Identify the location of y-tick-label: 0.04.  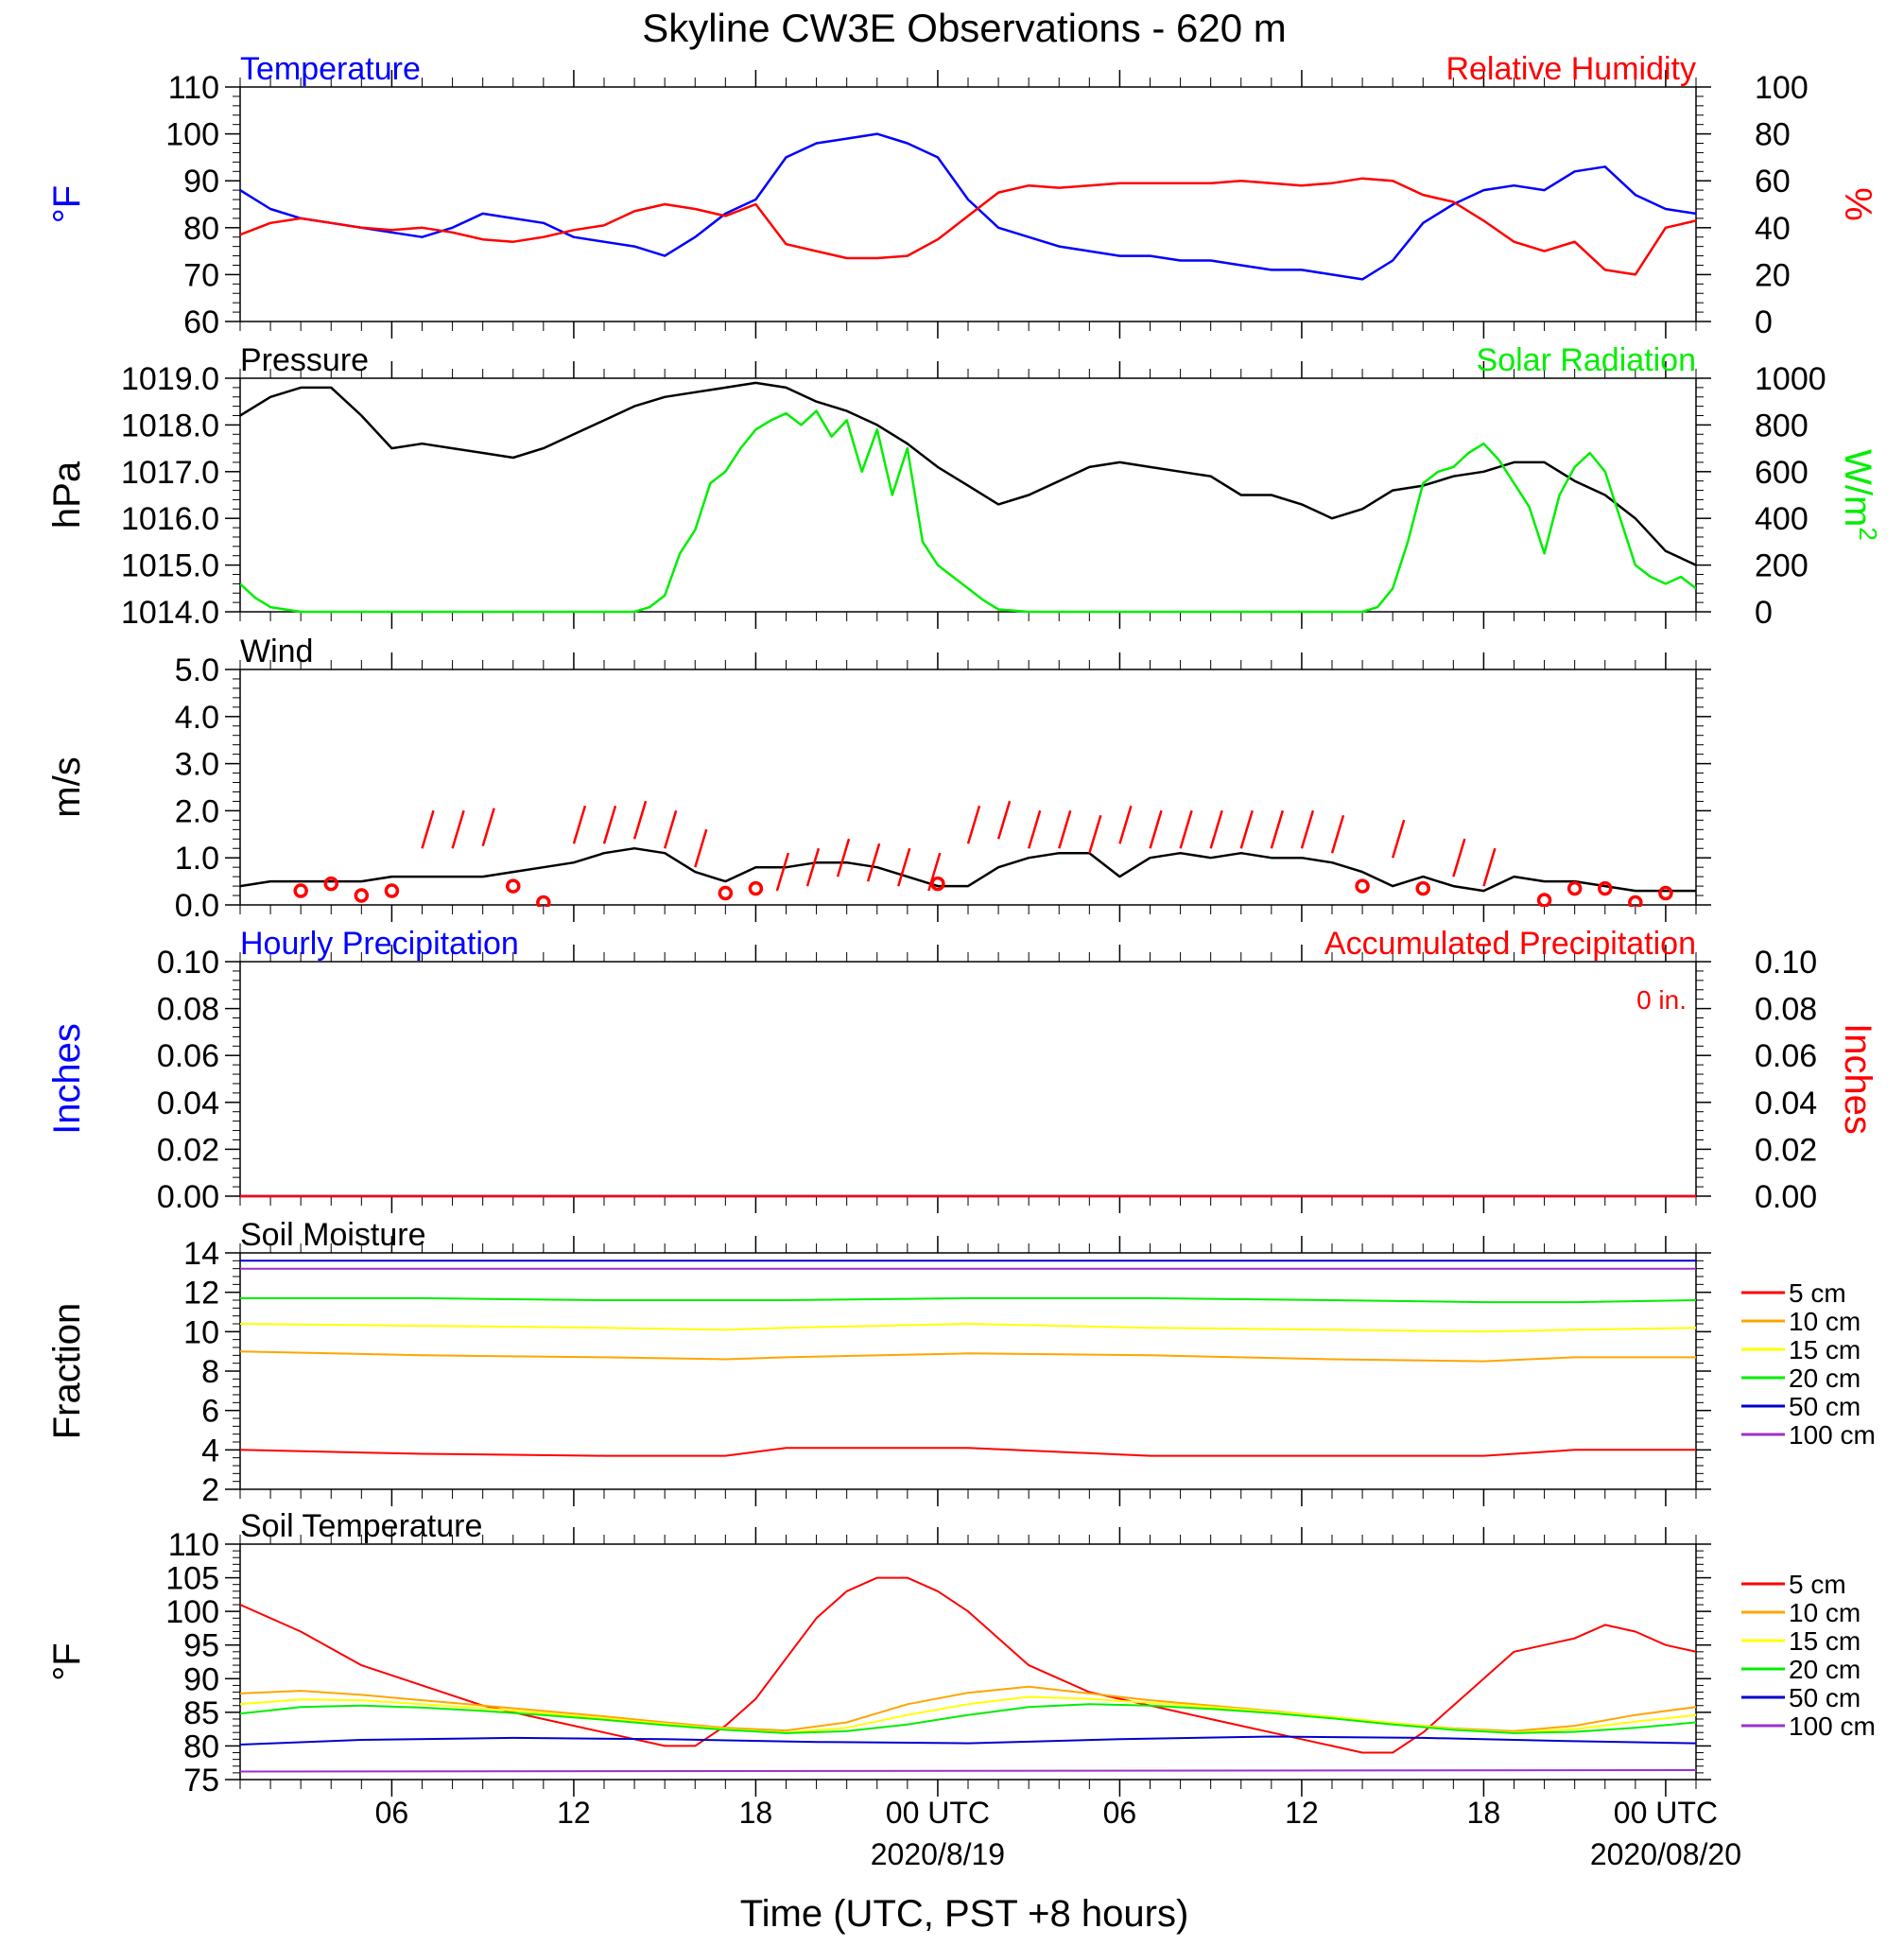
(188, 1103).